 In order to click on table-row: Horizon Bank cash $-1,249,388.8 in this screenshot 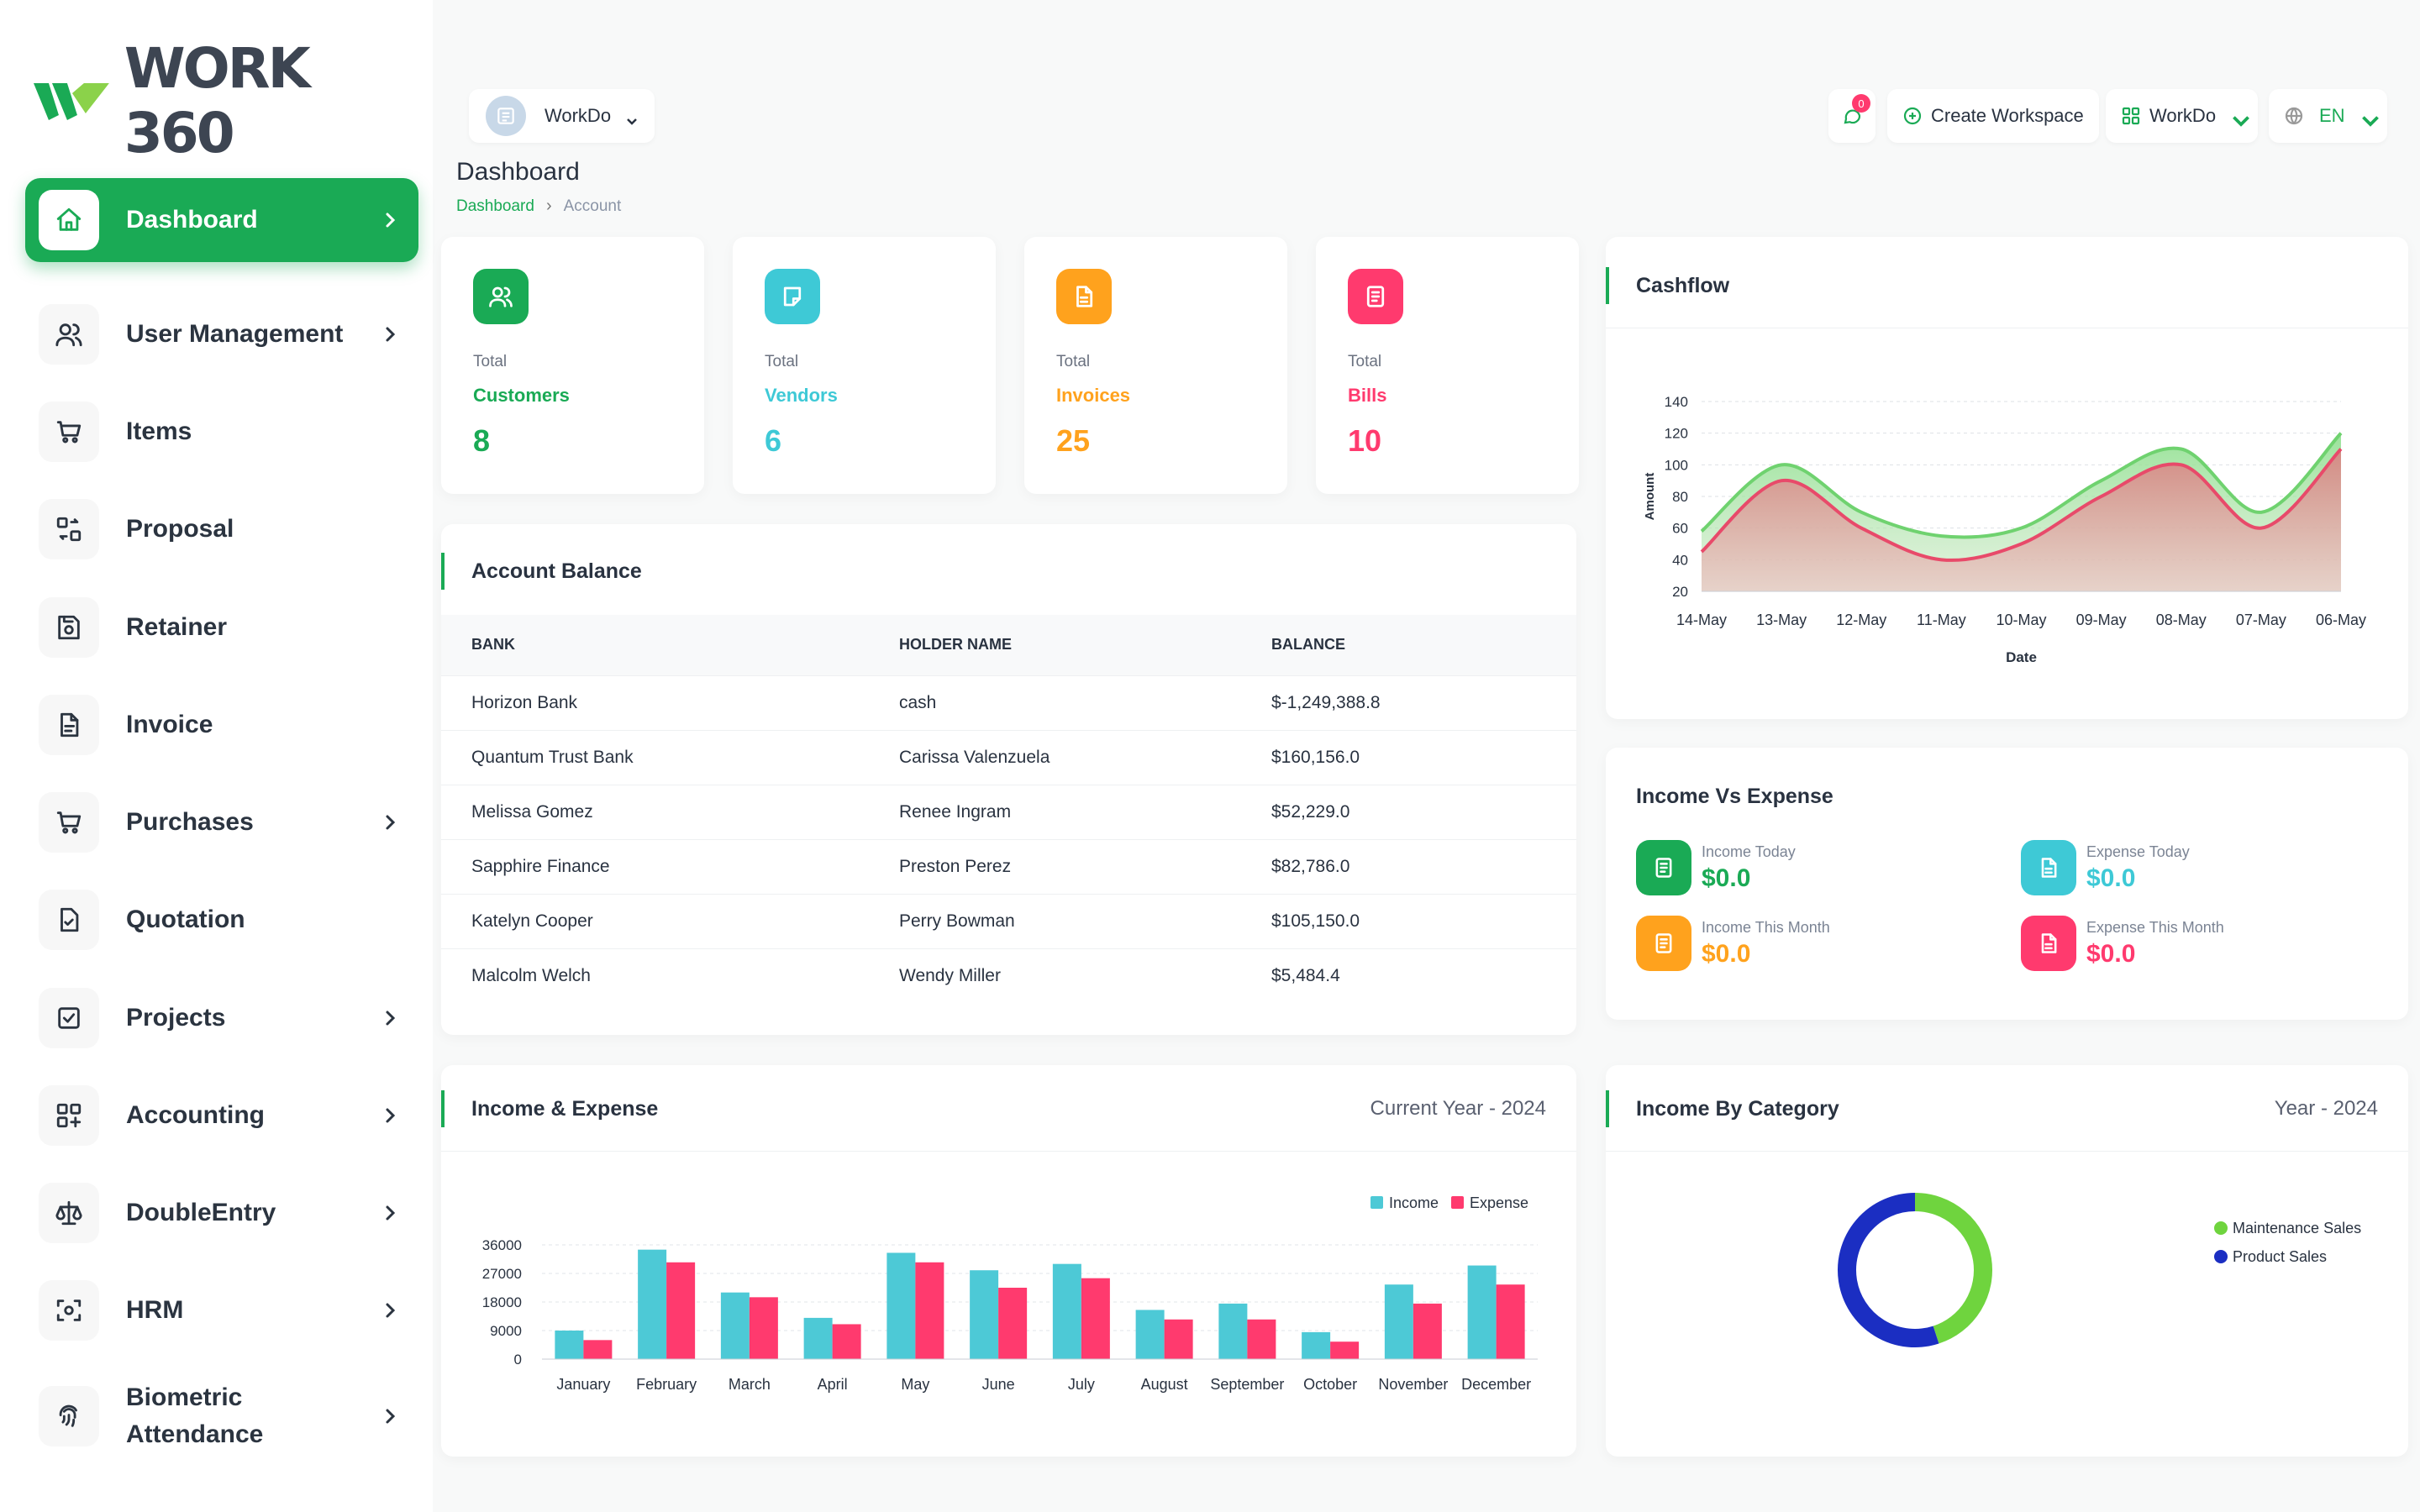, I will do `click(1008, 702)`.